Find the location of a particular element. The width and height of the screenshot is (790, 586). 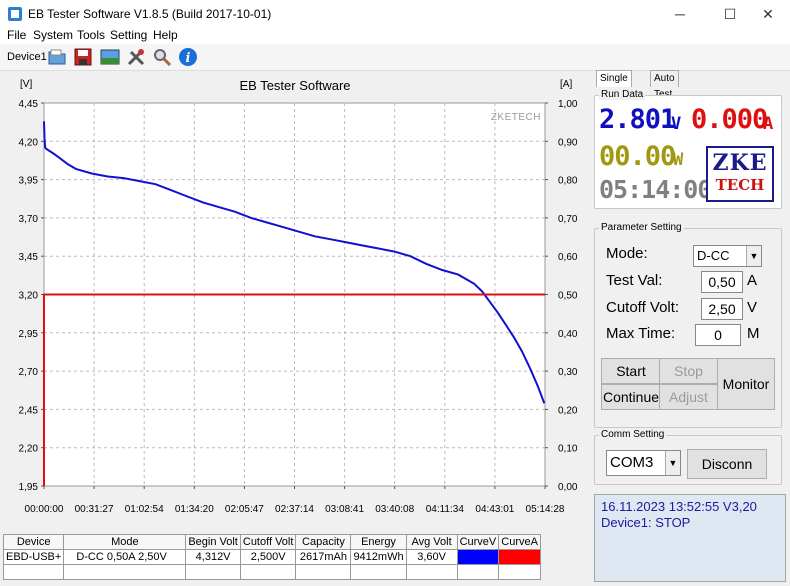

voltage-unit: V is located at coordinates (676, 124).